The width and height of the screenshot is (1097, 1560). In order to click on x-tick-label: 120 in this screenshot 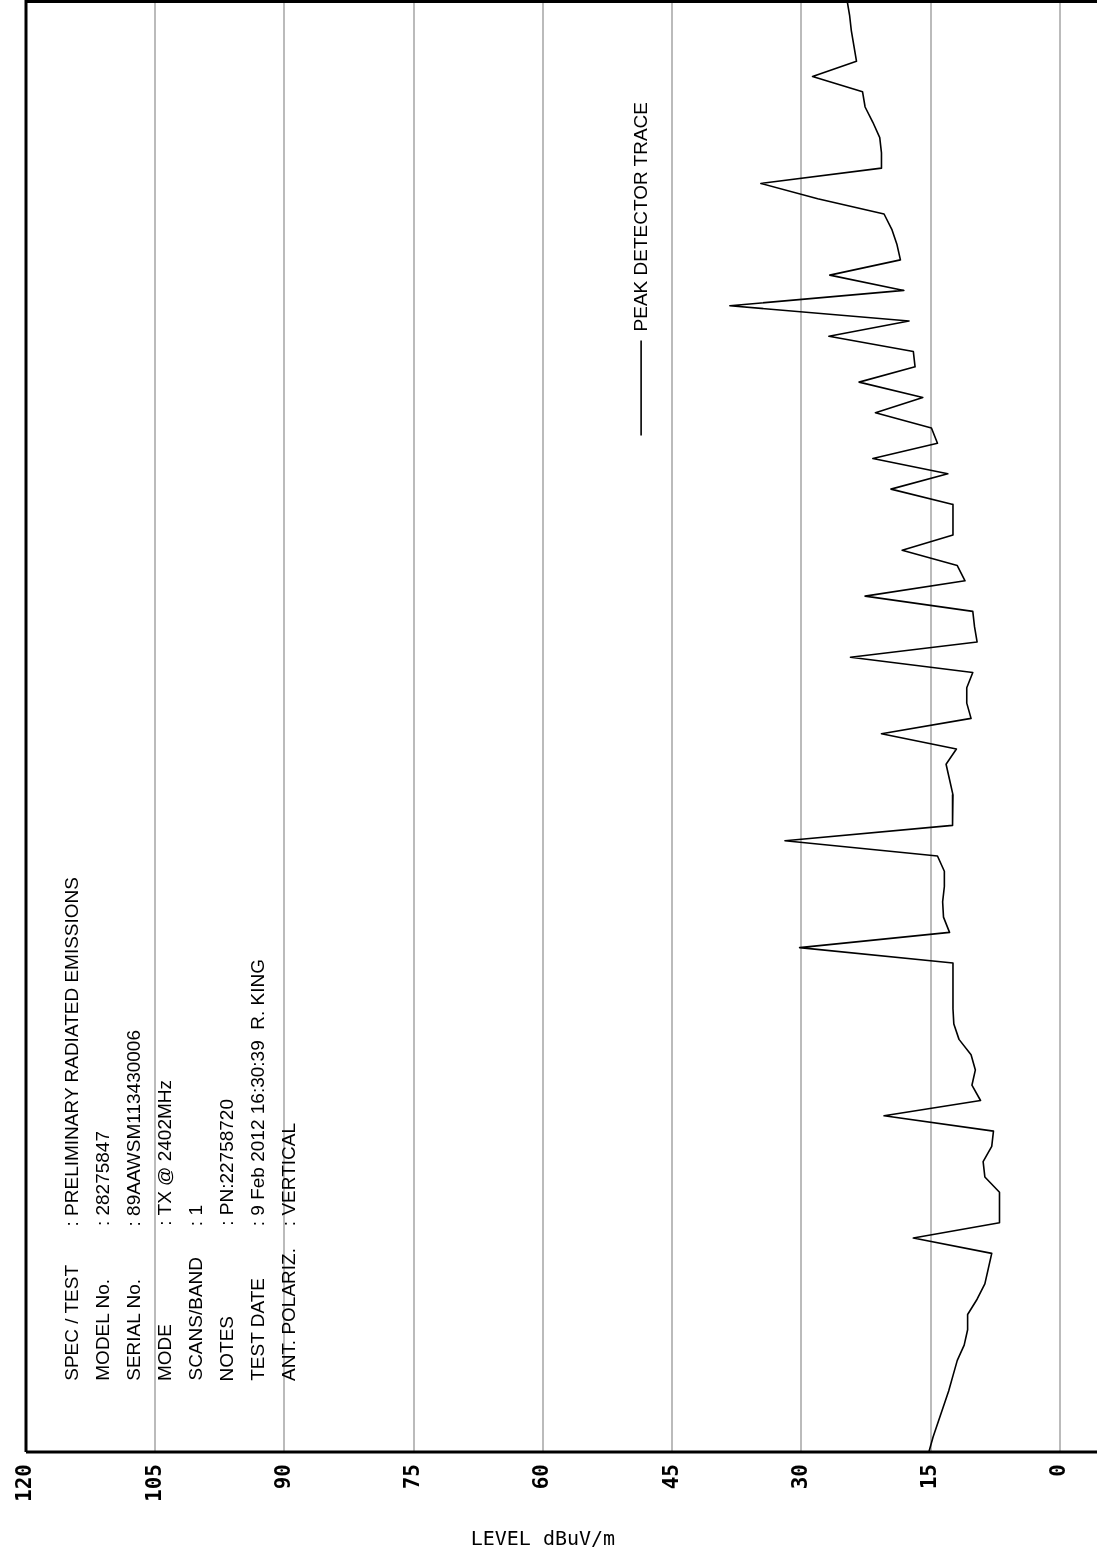, I will do `click(24, 1483)`.